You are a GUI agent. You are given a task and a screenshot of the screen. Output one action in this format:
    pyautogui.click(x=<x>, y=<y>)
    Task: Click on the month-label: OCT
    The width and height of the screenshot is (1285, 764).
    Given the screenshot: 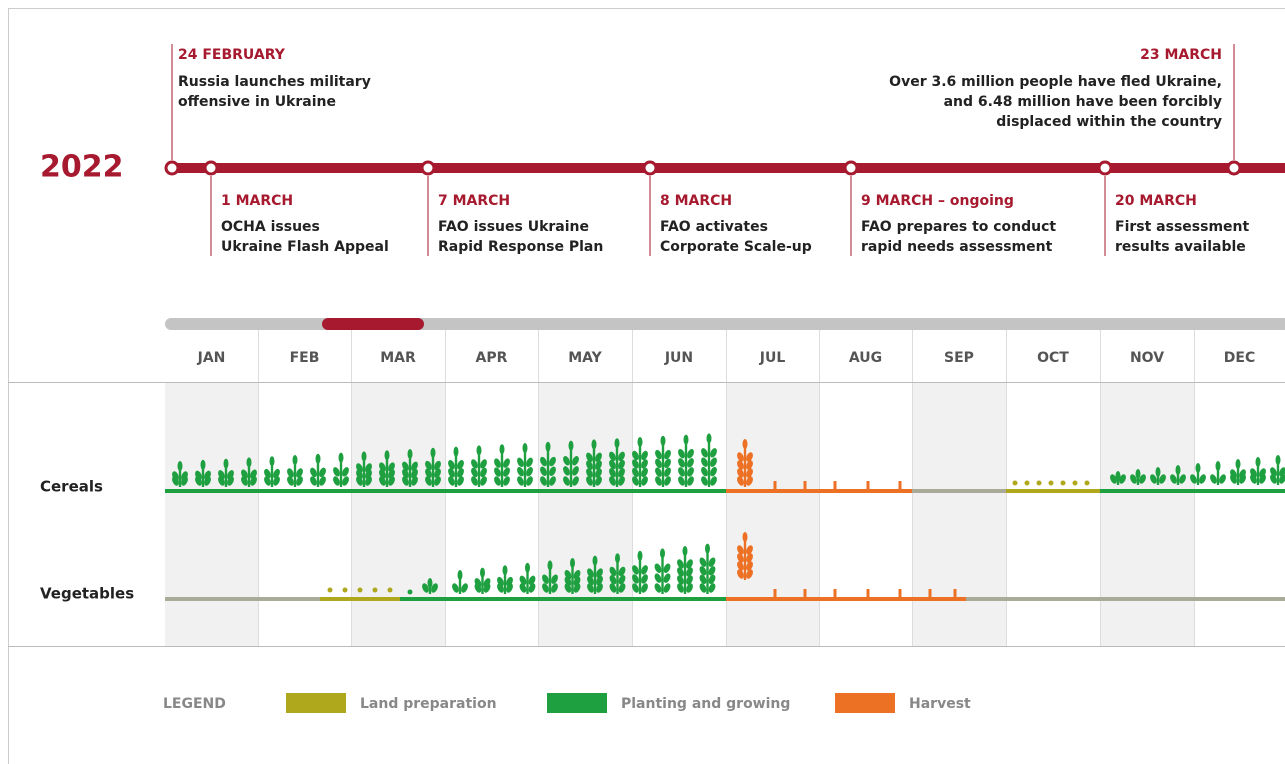 What is the action you would take?
    pyautogui.click(x=1053, y=358)
    